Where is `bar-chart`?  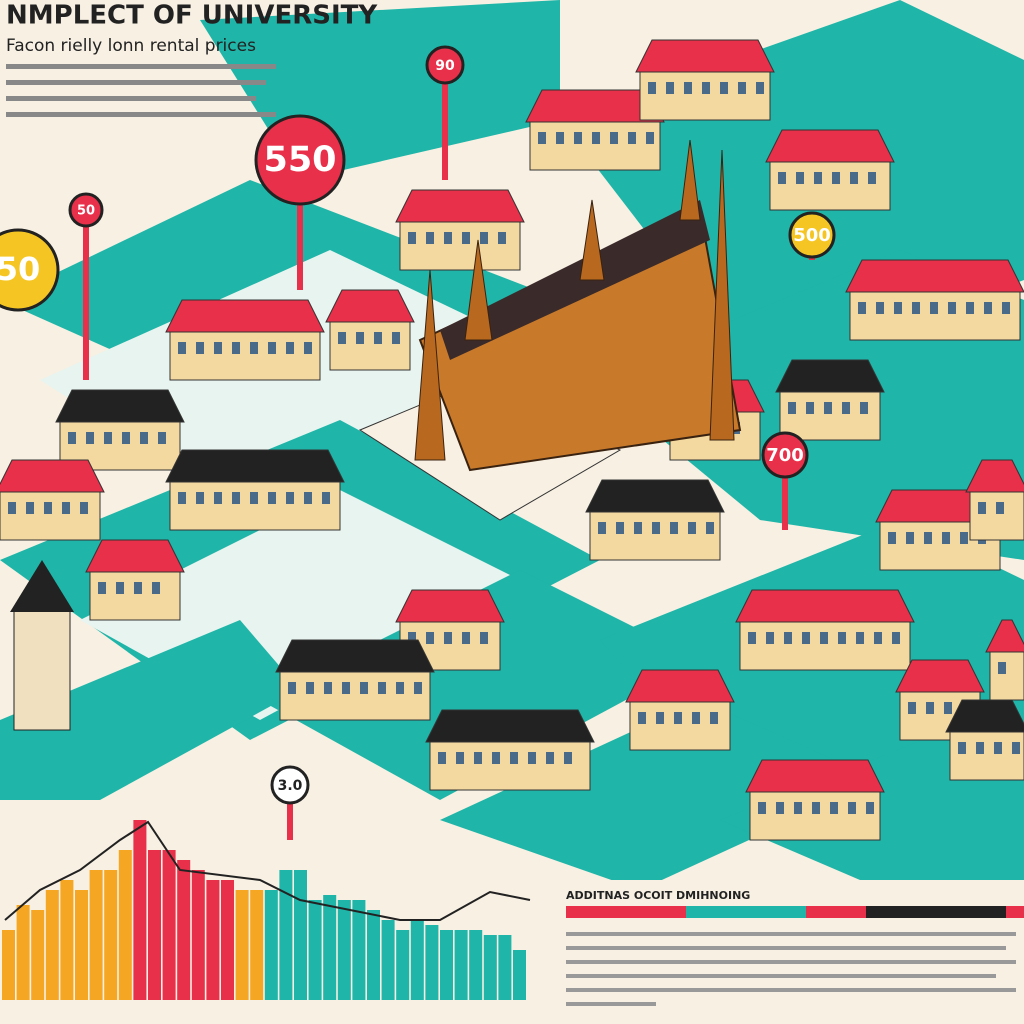 bar-chart is located at coordinates (264, 910).